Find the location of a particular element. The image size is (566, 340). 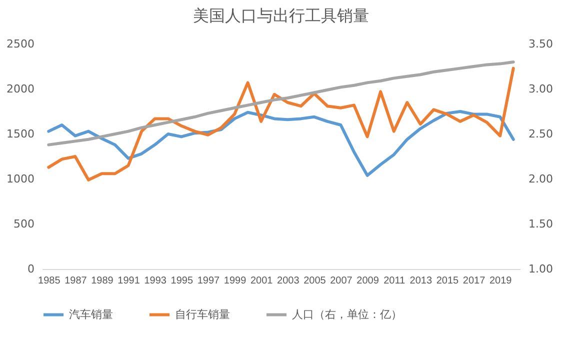

x-tick-label: 2001 is located at coordinates (262, 281).